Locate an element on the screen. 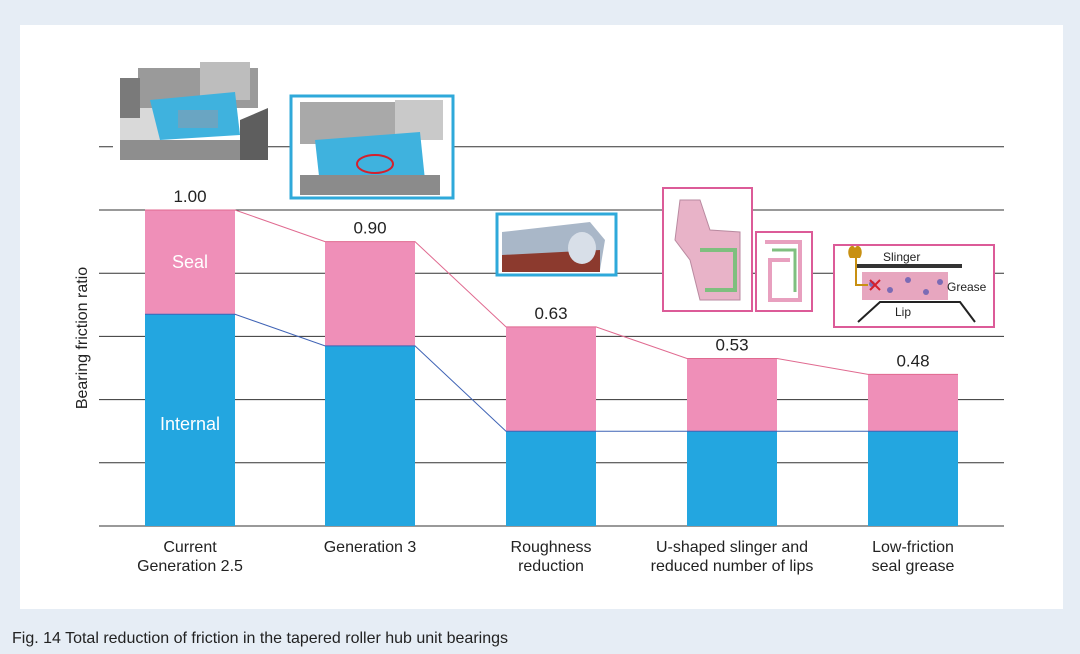 The width and height of the screenshot is (1080, 654). grease-label: Grease is located at coordinates (967, 287).